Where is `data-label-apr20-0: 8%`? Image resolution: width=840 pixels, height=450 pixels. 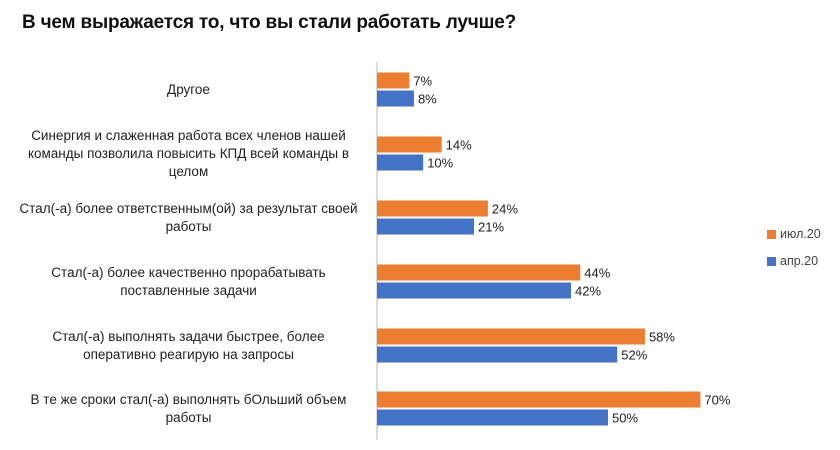 data-label-apr20-0: 8% is located at coordinates (427, 99).